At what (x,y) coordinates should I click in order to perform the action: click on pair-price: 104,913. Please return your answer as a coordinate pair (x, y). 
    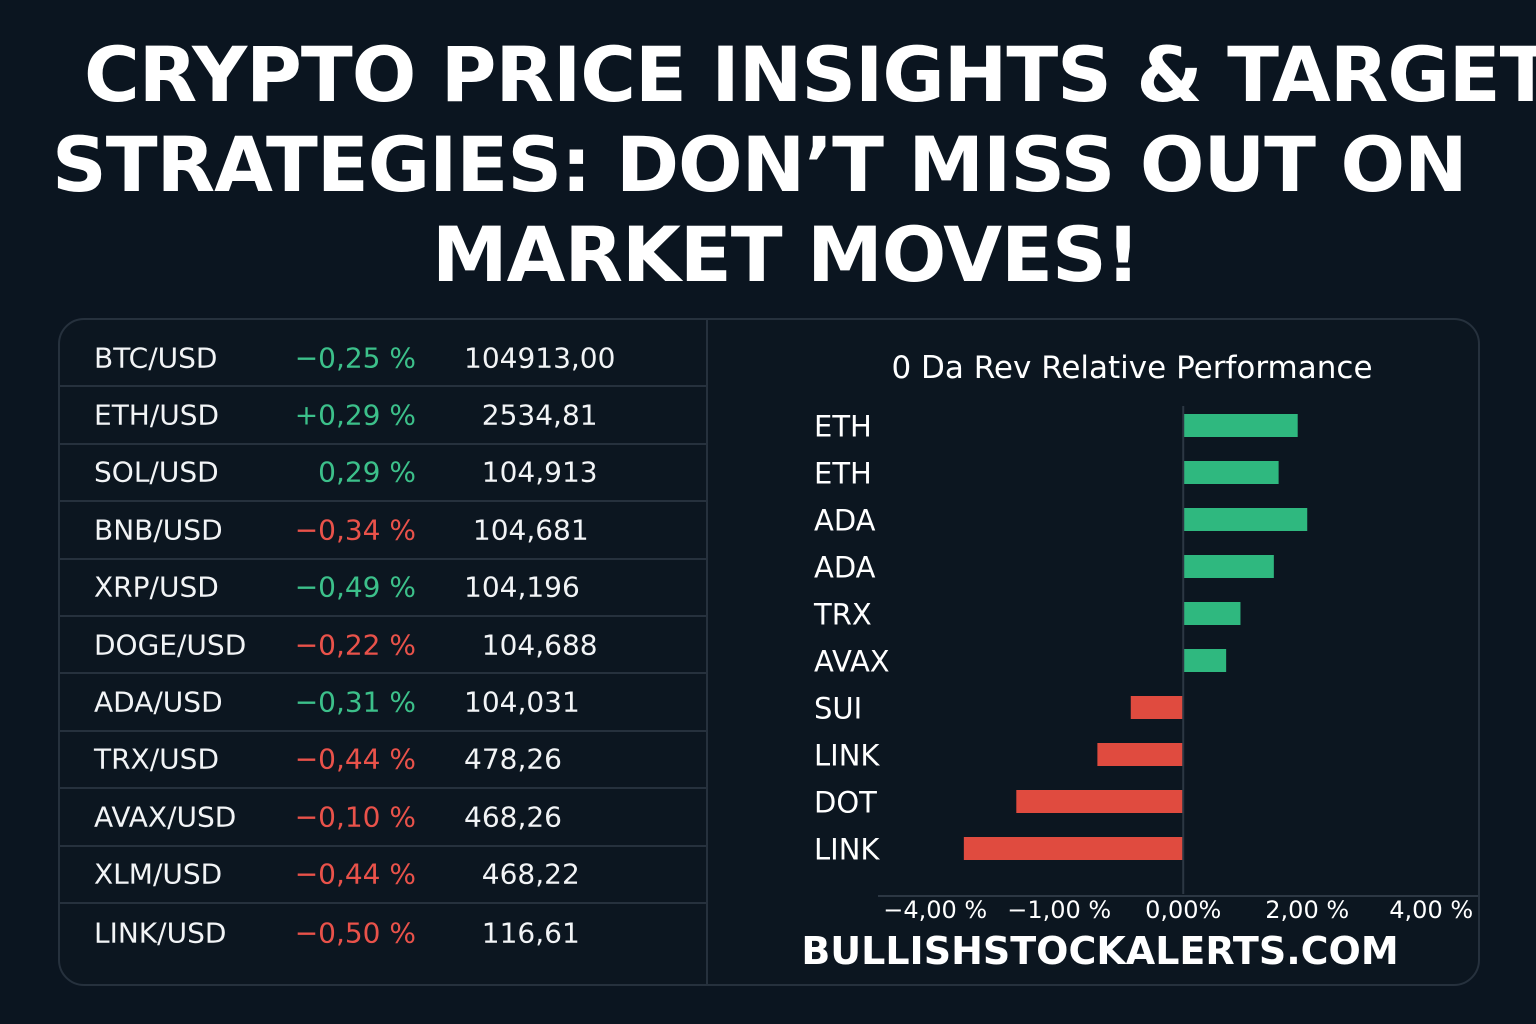
    Looking at the image, I should click on (531, 472).